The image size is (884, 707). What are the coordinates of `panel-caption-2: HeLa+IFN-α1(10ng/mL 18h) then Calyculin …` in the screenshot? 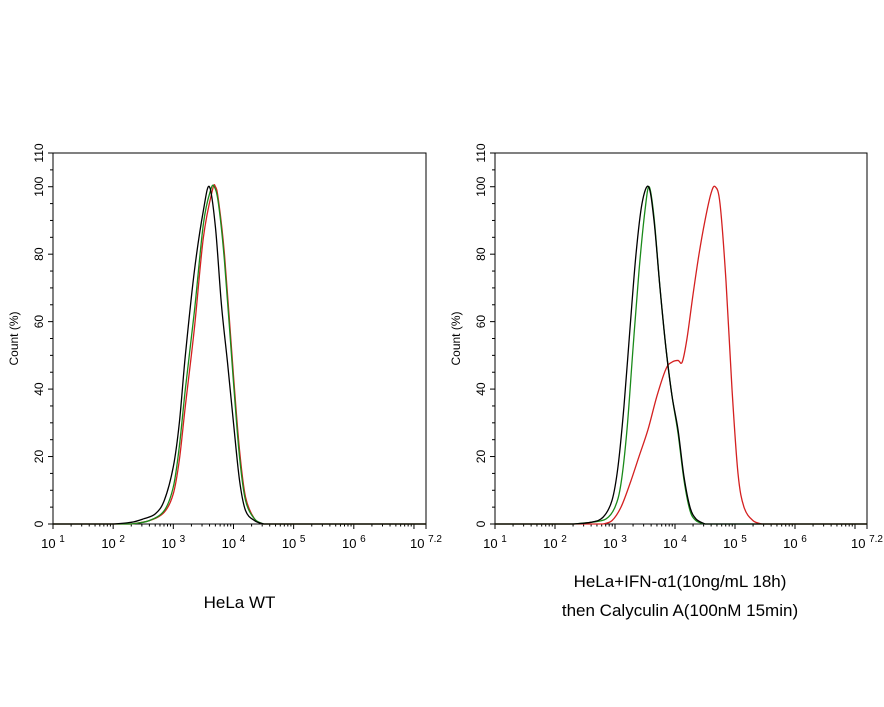 It's located at (667, 596).